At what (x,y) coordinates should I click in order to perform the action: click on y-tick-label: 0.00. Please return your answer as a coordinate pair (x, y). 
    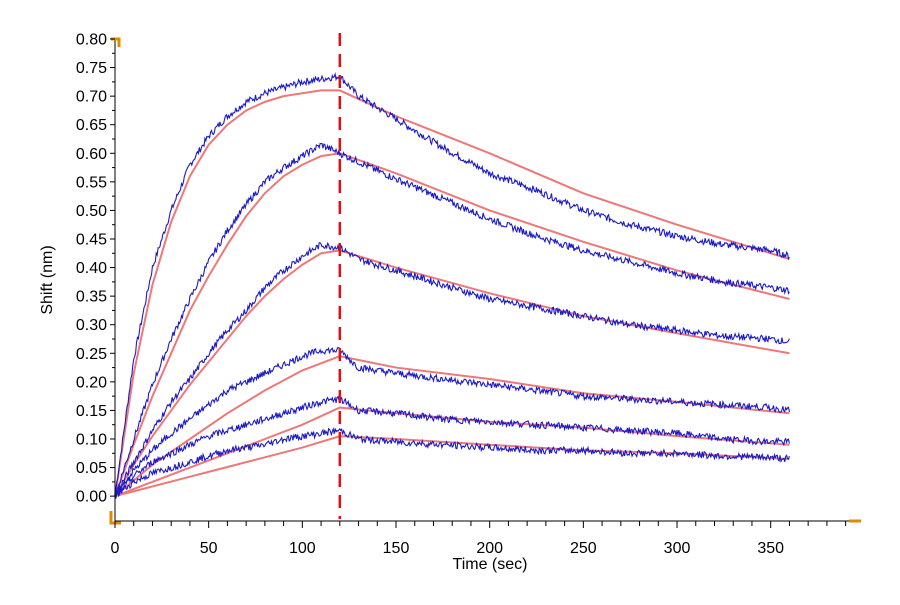
    Looking at the image, I should click on (91, 497).